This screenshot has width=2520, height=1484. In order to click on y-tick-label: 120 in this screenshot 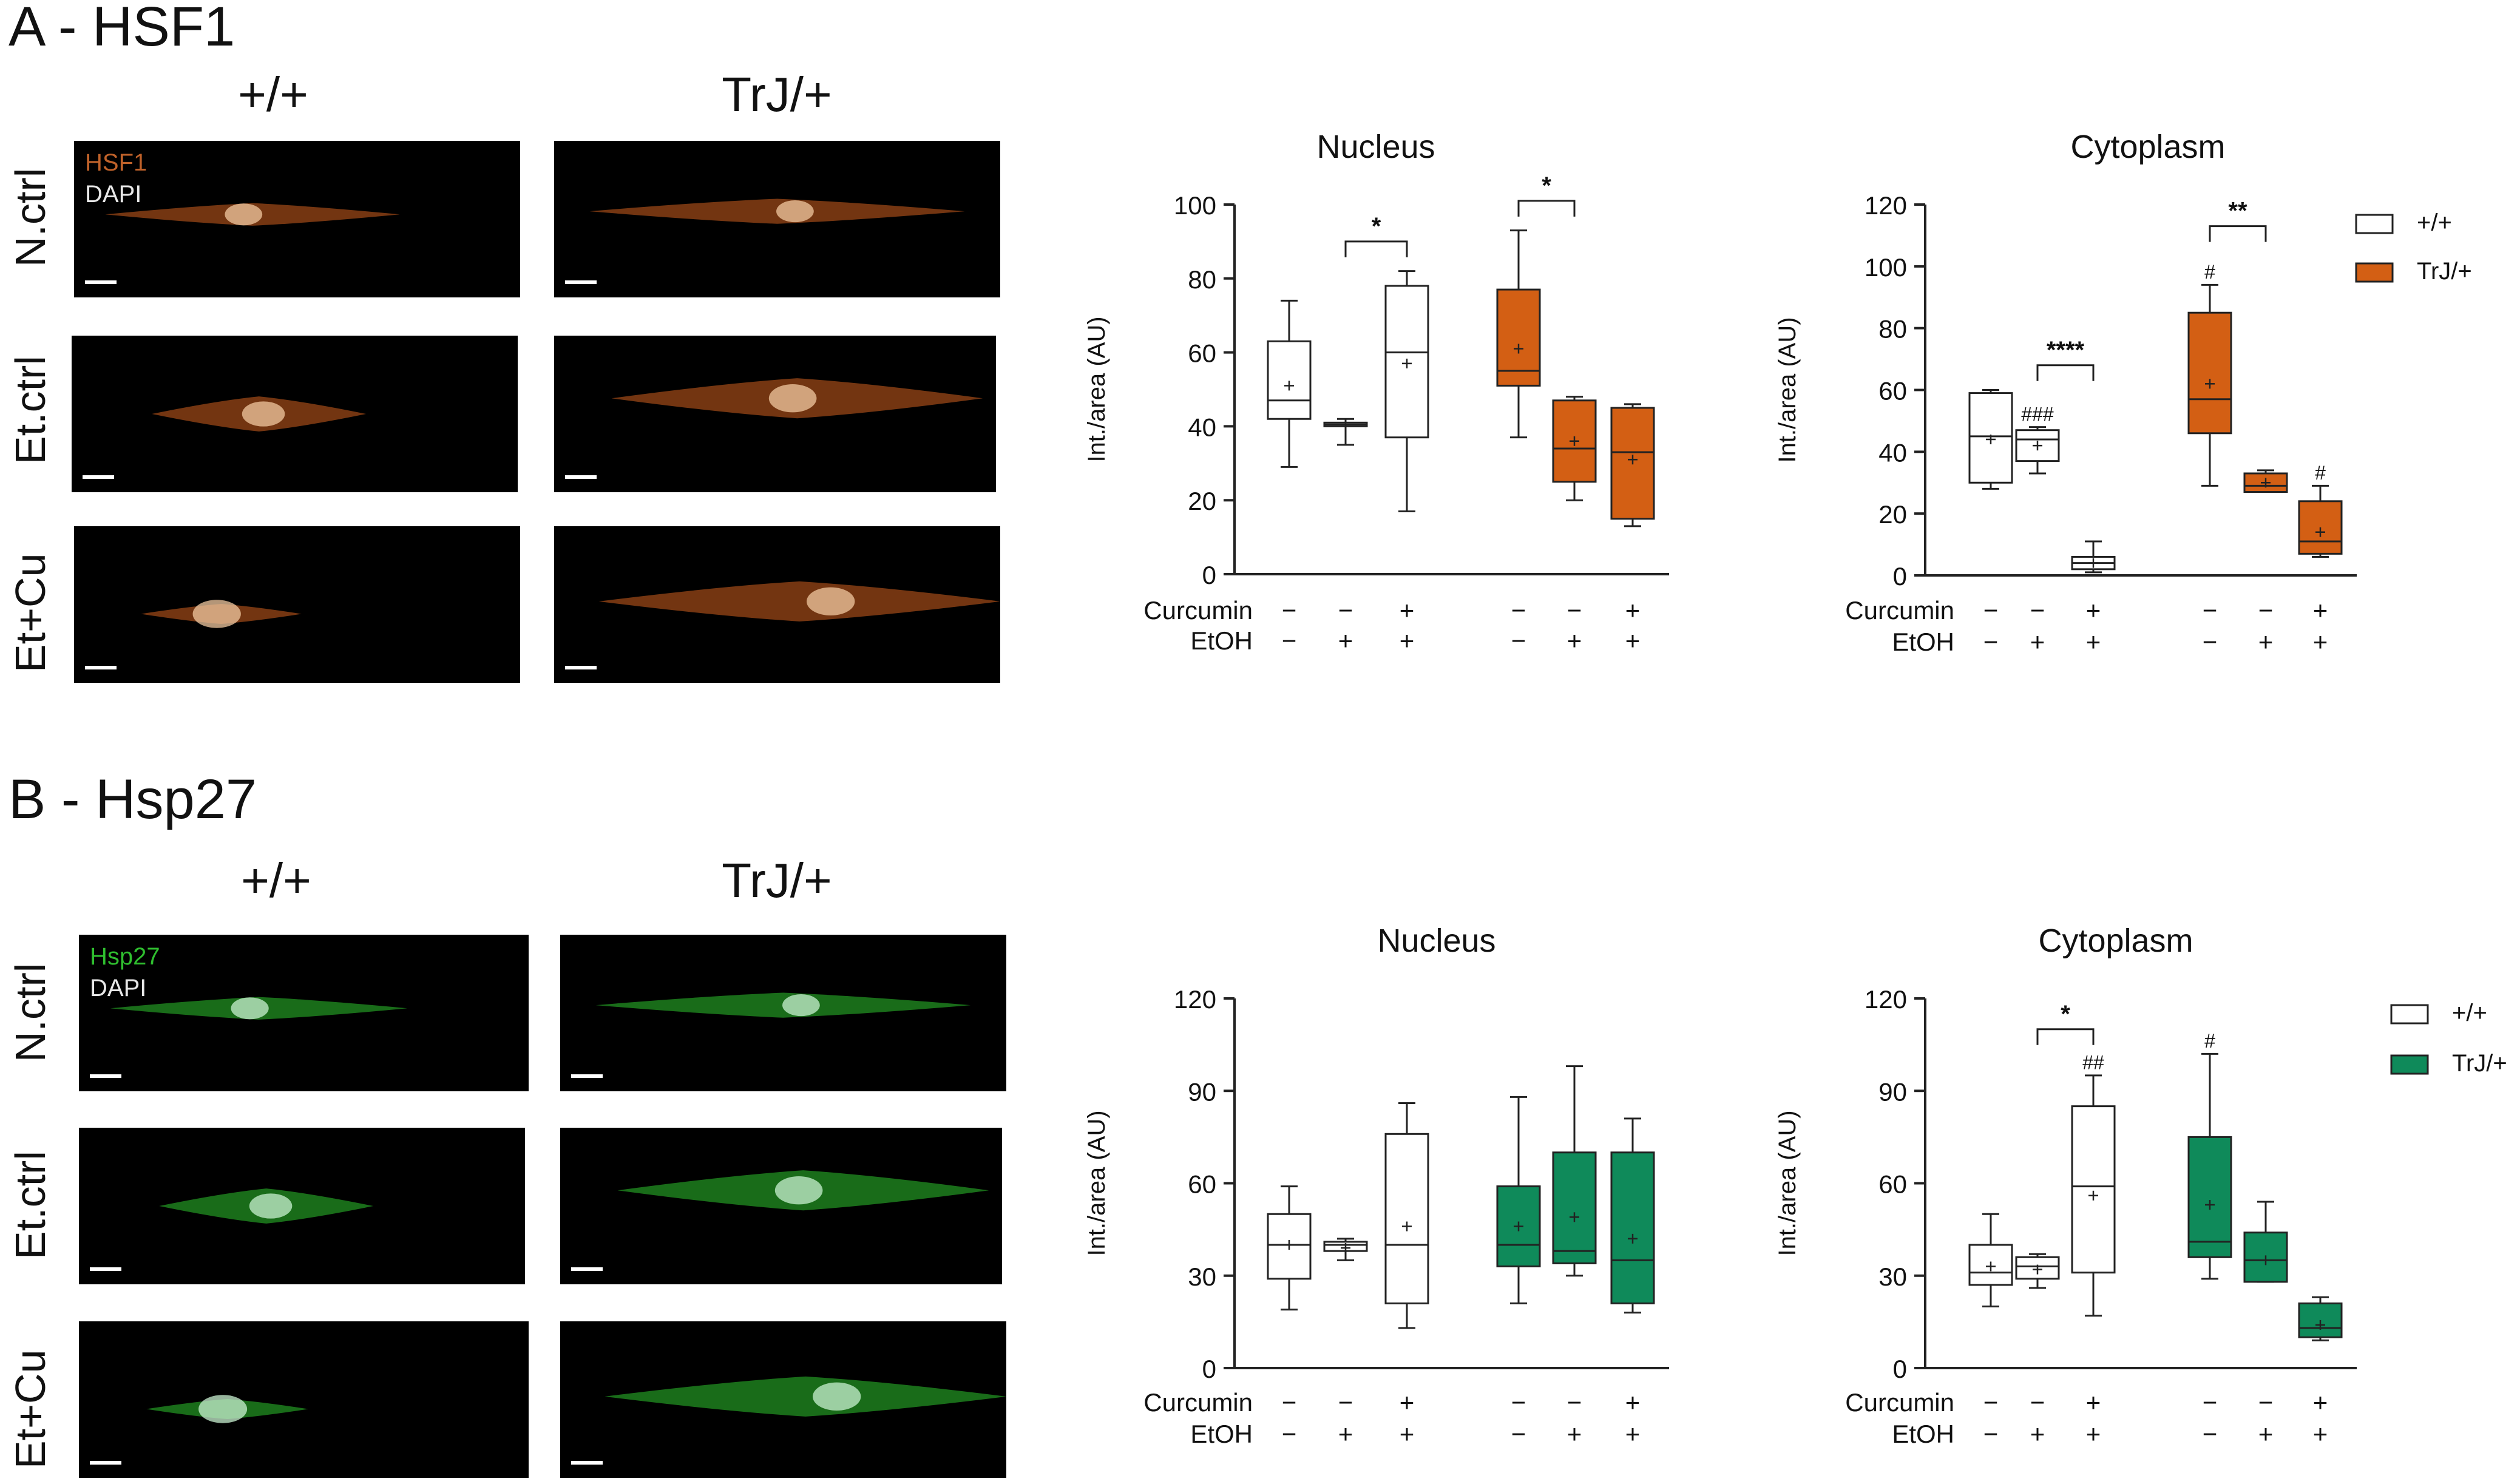, I will do `click(1886, 999)`.